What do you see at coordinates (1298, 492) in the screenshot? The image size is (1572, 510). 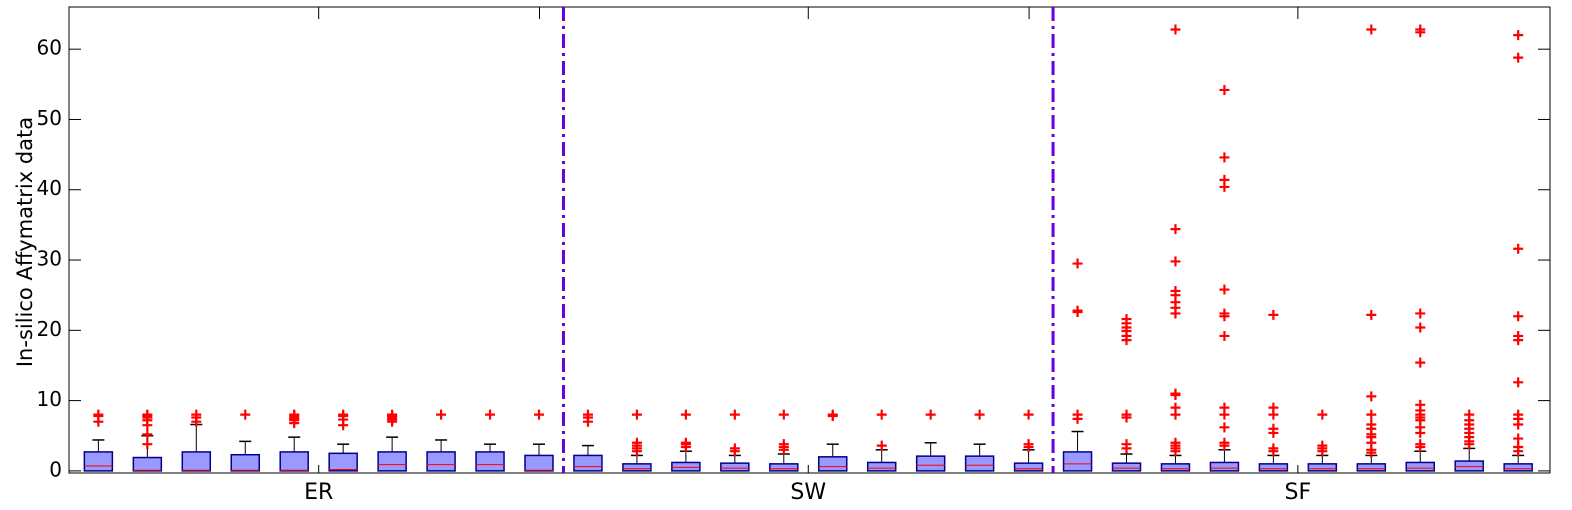 I see `group-label: SF` at bounding box center [1298, 492].